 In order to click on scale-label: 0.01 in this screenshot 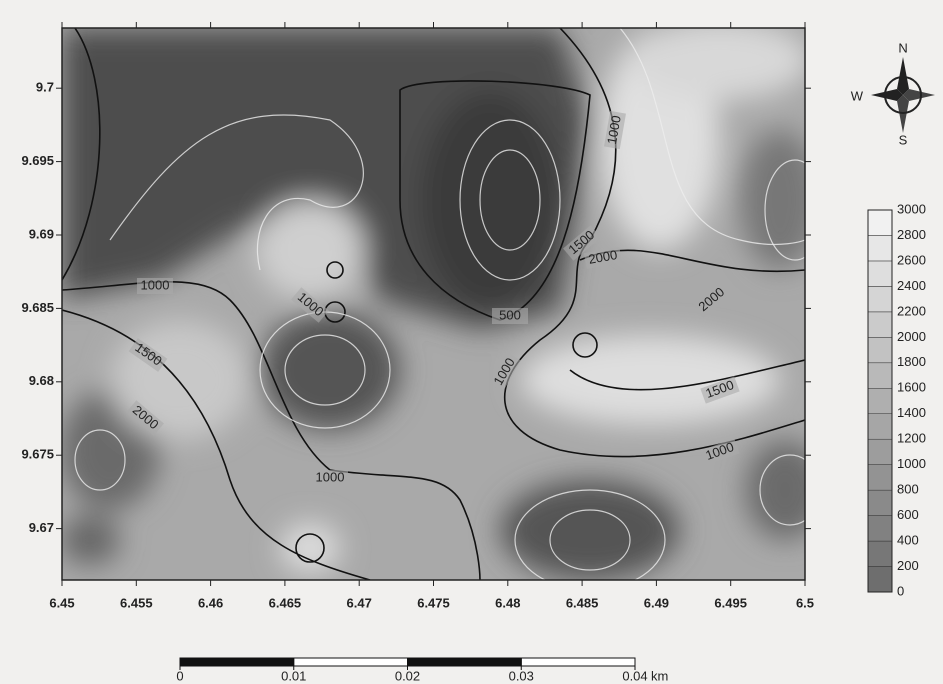, I will do `click(293, 675)`.